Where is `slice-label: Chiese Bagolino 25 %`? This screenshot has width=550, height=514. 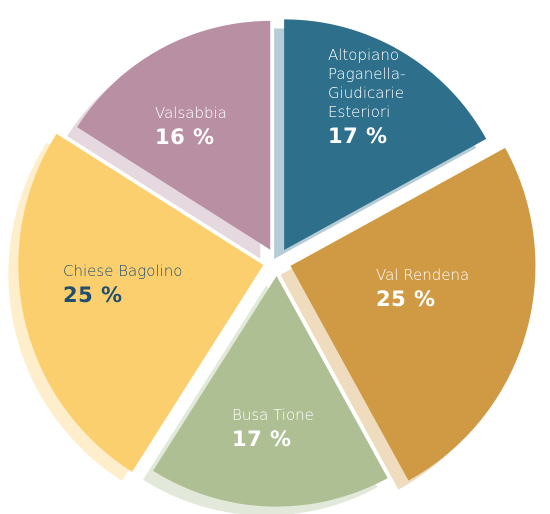 slice-label: Chiese Bagolino 25 % is located at coordinates (143, 285).